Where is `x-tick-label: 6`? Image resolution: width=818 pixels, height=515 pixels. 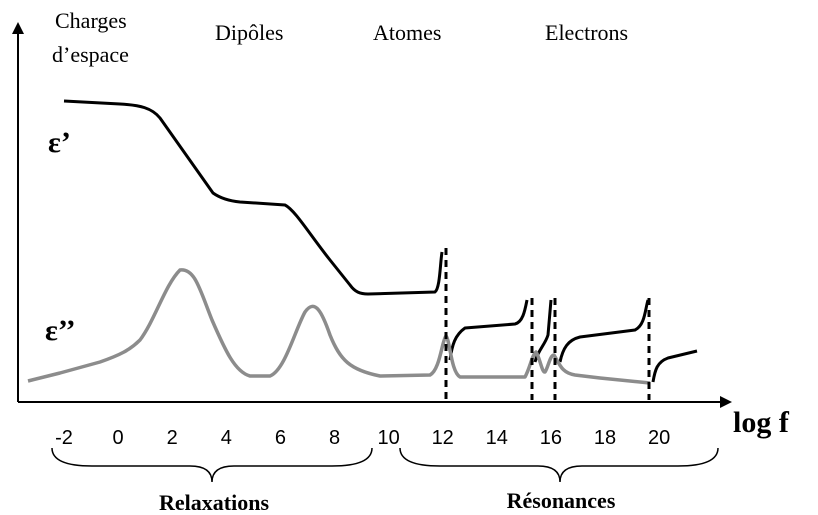
x-tick-label: 6 is located at coordinates (280, 438).